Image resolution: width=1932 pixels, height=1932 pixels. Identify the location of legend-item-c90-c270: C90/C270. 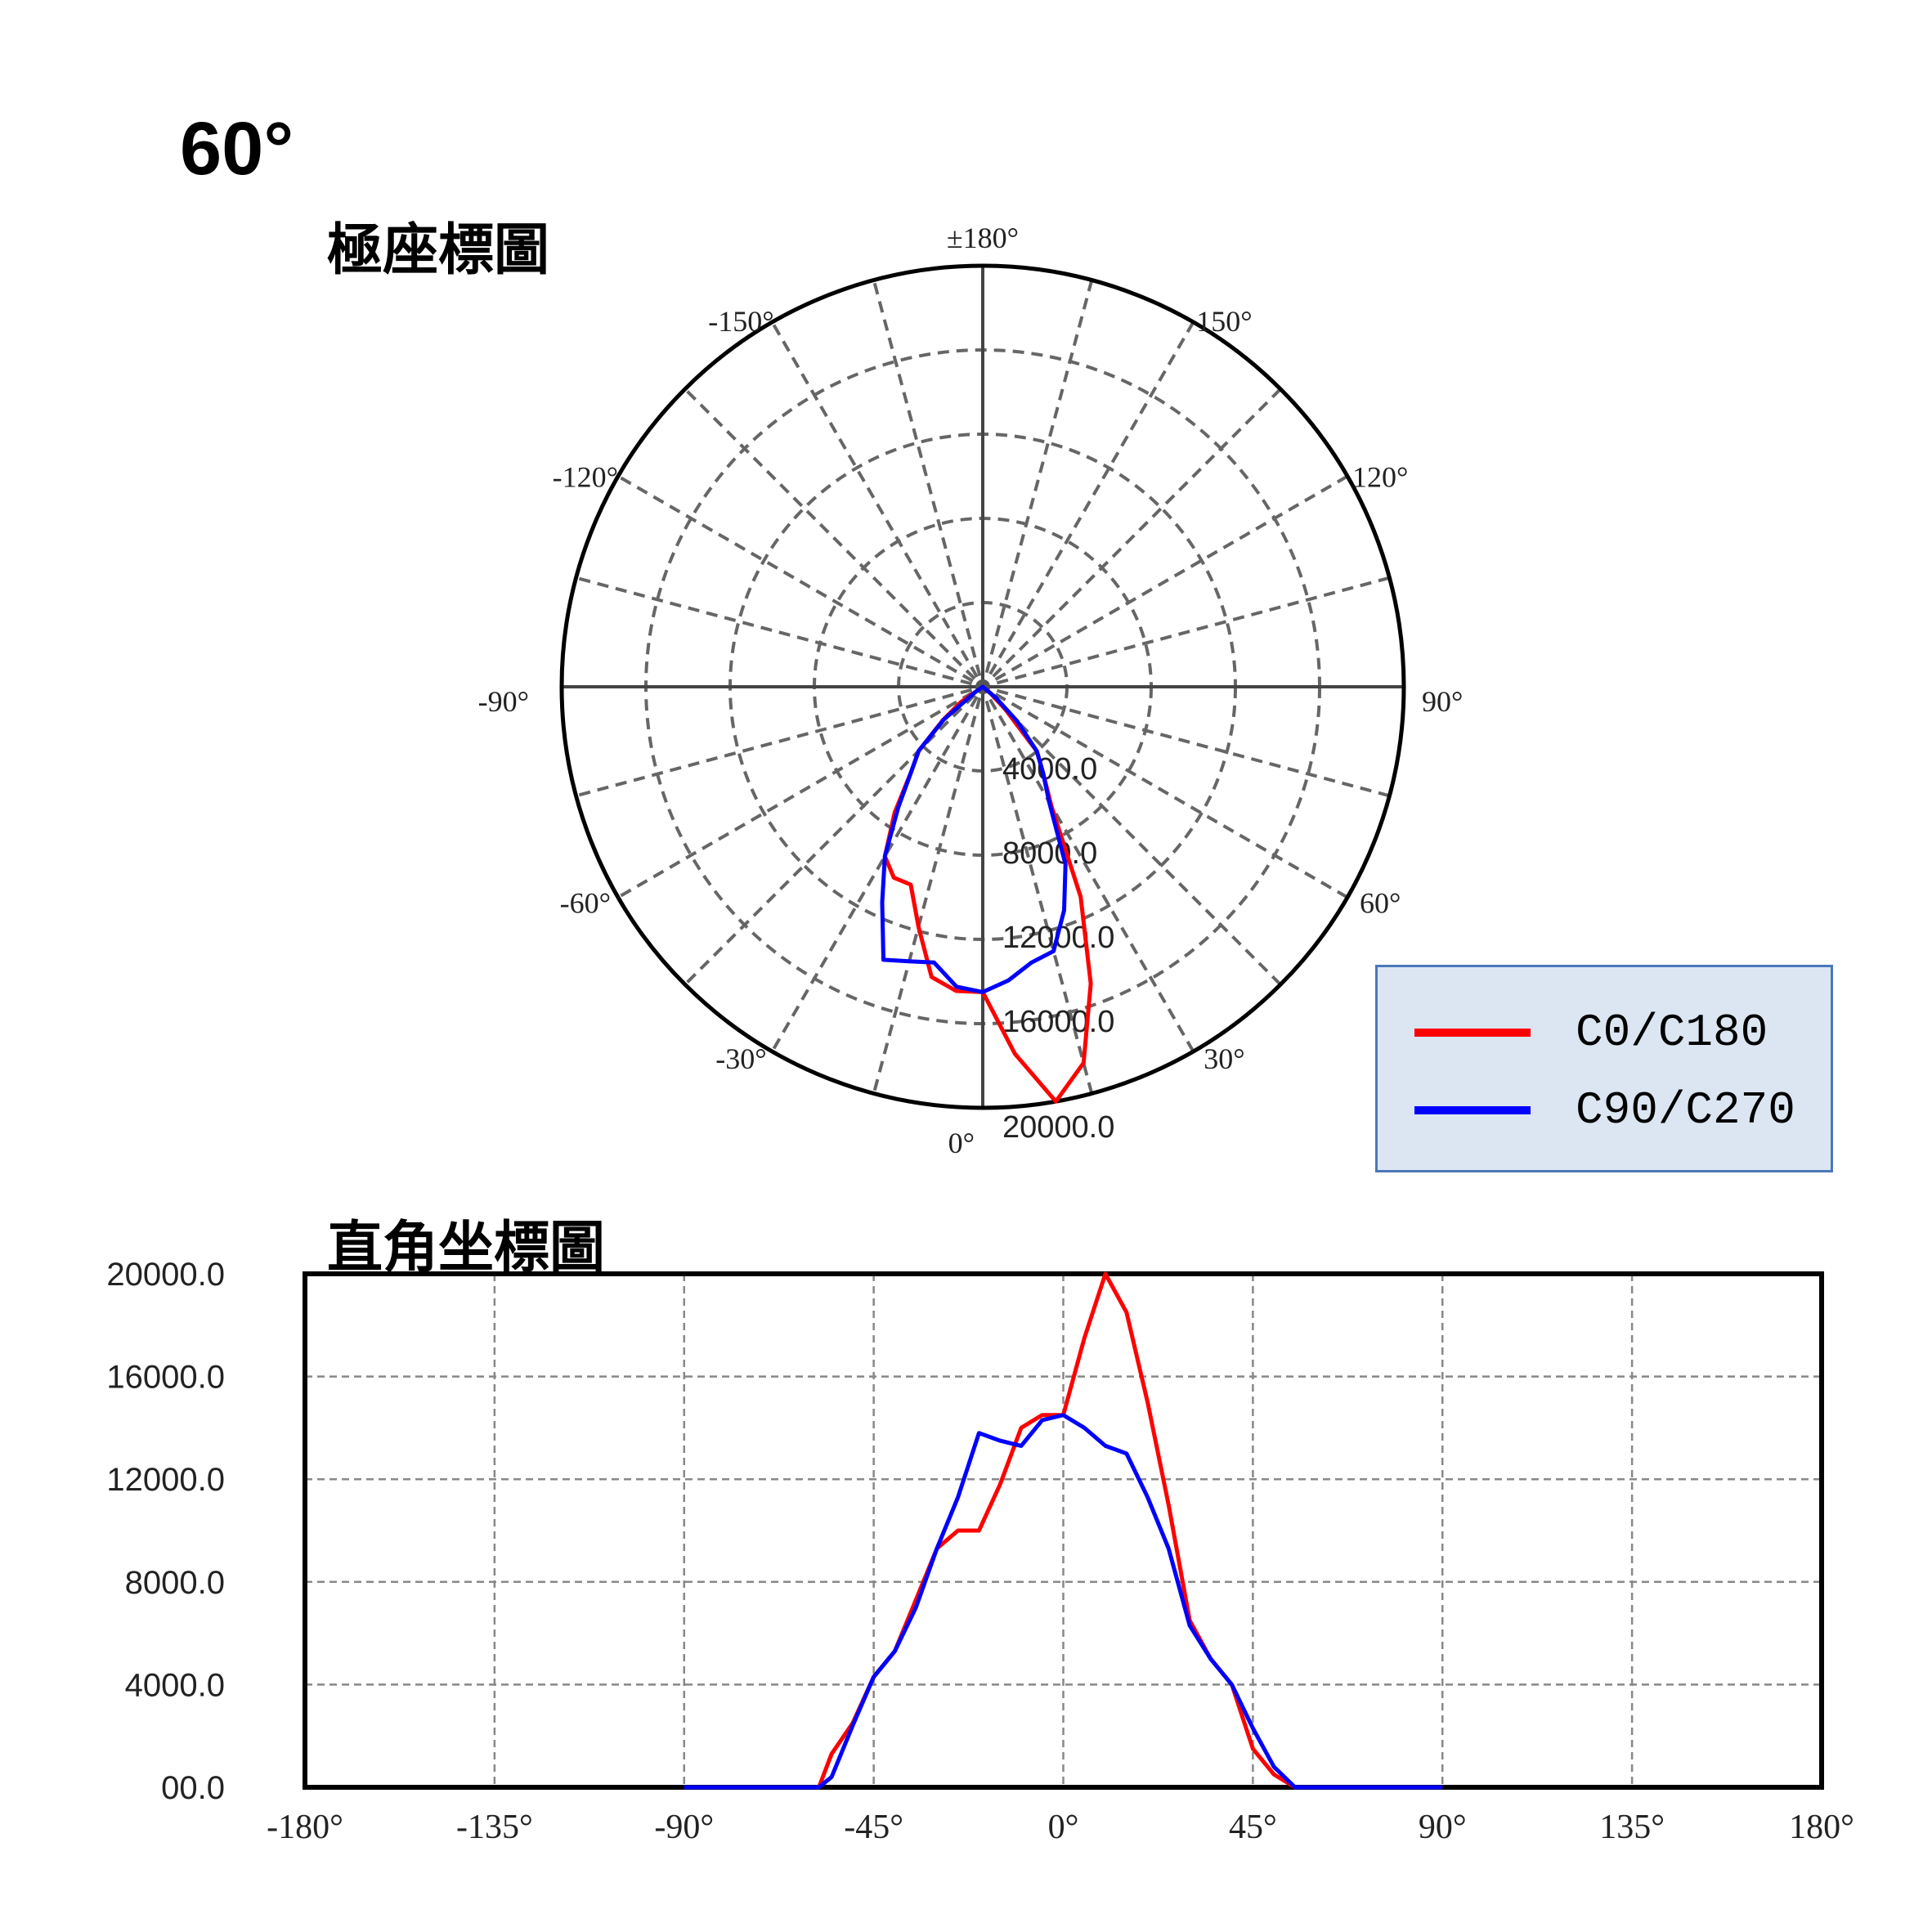
(1604, 1110).